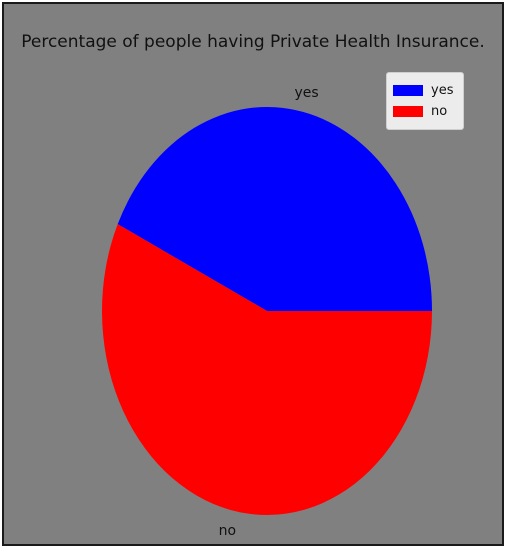  What do you see at coordinates (408, 90) in the screenshot?
I see `legend-swatch-yes` at bounding box center [408, 90].